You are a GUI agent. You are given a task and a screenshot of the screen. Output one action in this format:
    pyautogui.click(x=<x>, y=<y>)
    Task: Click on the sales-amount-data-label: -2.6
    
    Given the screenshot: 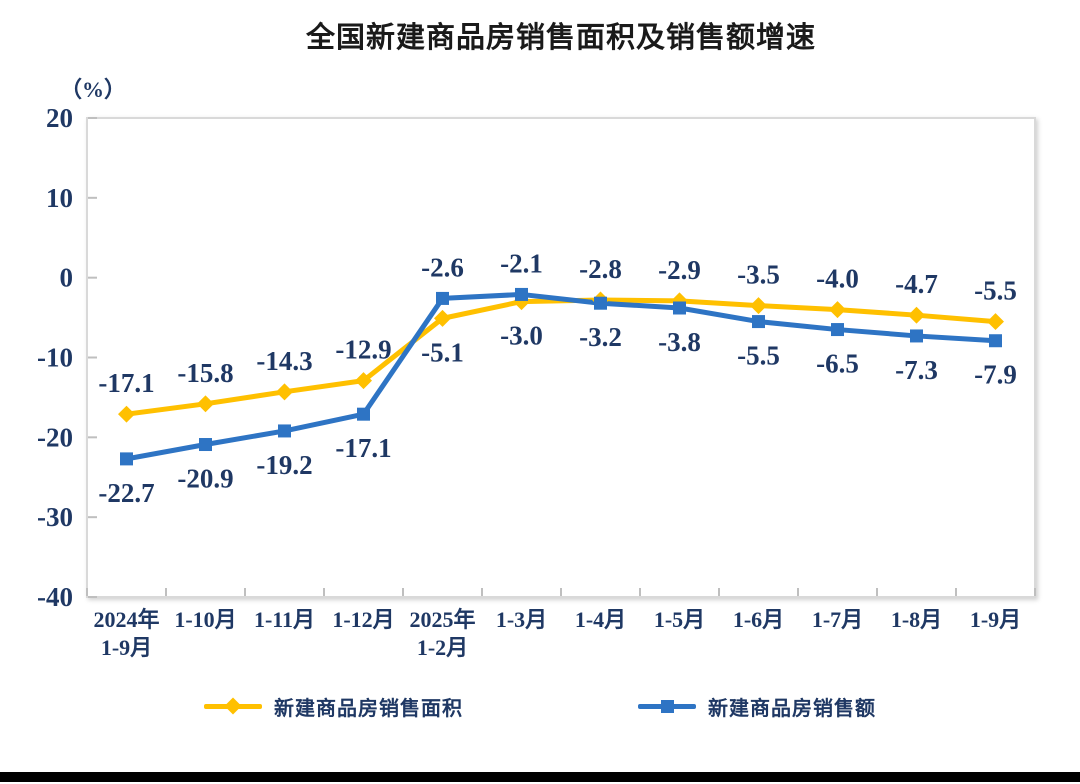 What is the action you would take?
    pyautogui.click(x=442, y=267)
    